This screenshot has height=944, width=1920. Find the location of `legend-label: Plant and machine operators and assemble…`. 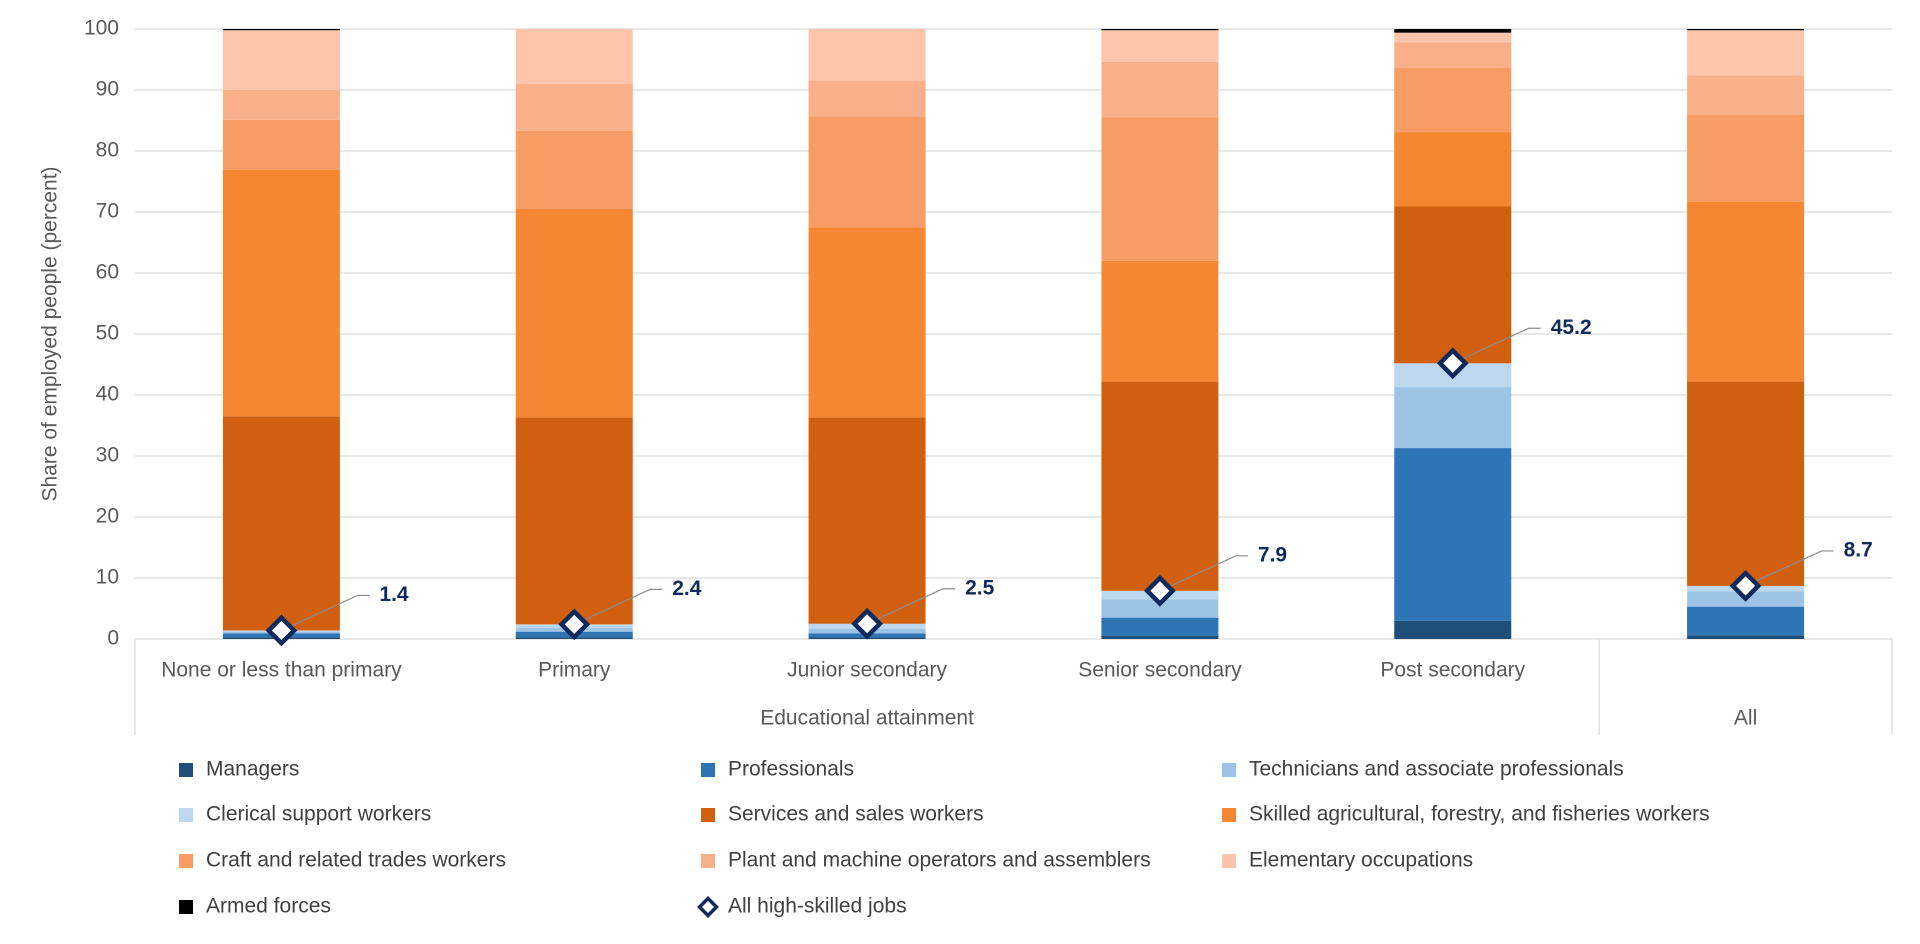

legend-label: Plant and machine operators and assemble… is located at coordinates (939, 860).